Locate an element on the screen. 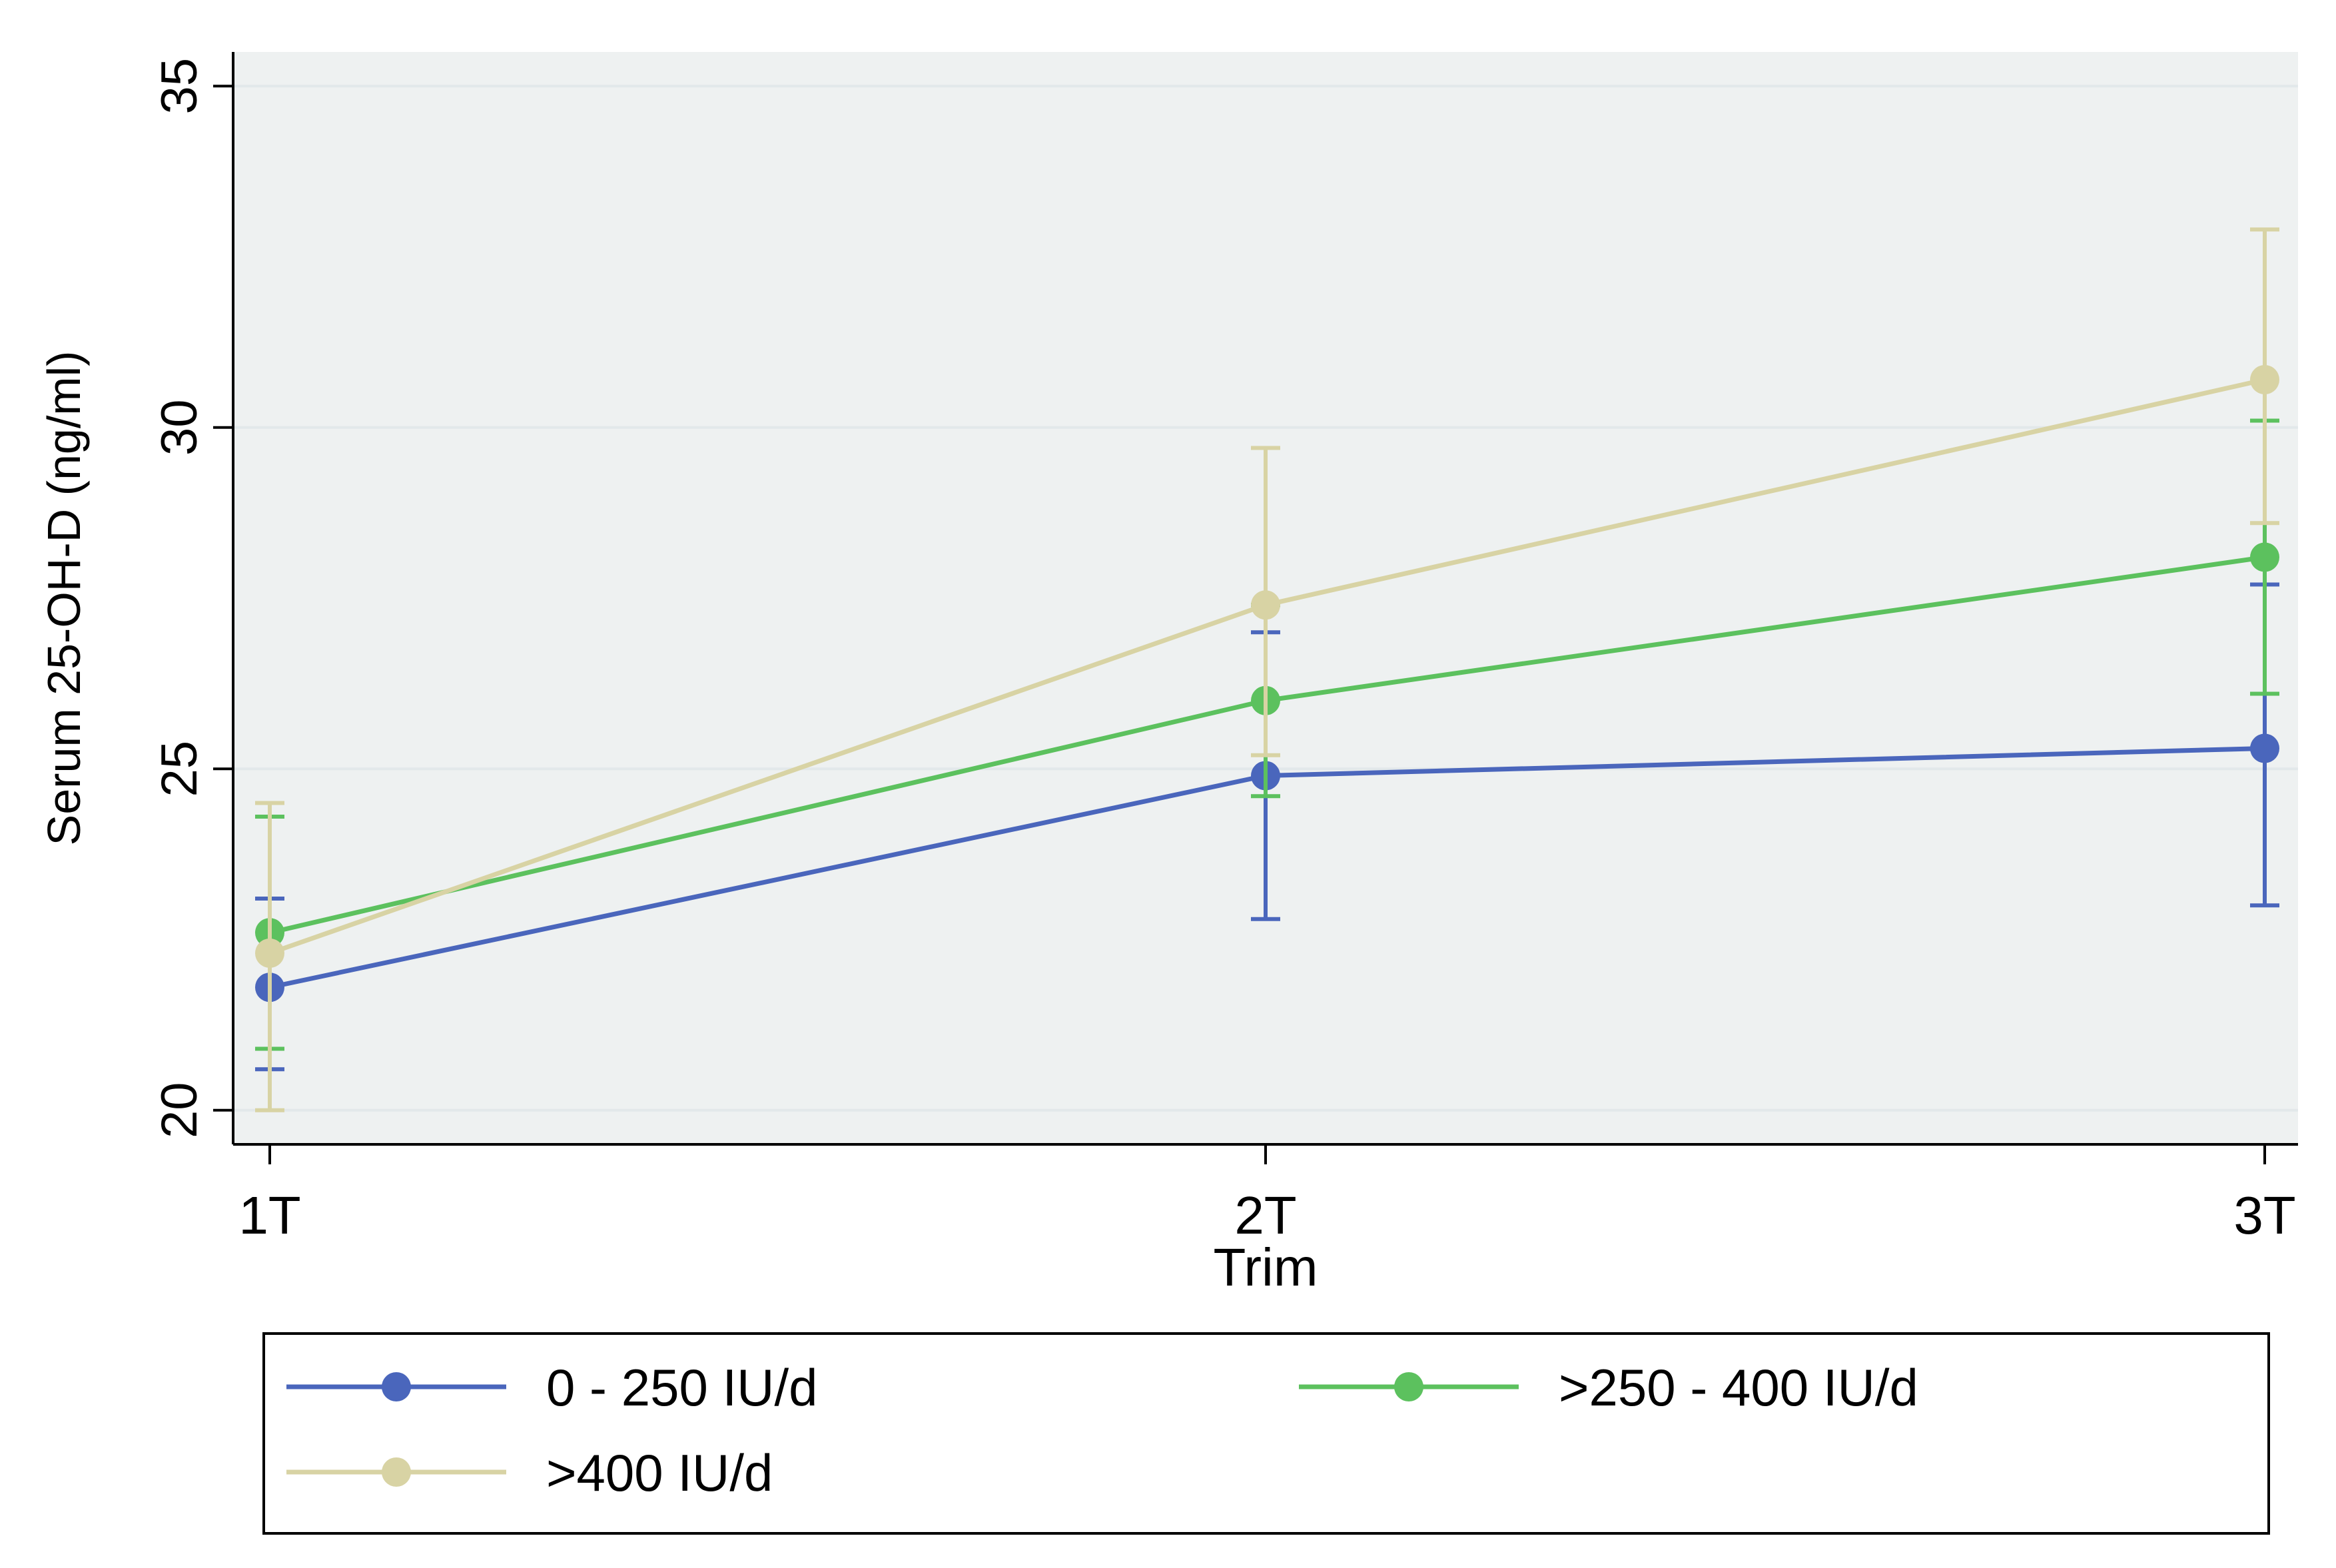  legend: 0 - 250 IU/d >250 - 400 IU/d >400 IU/d is located at coordinates (1102, 1430).